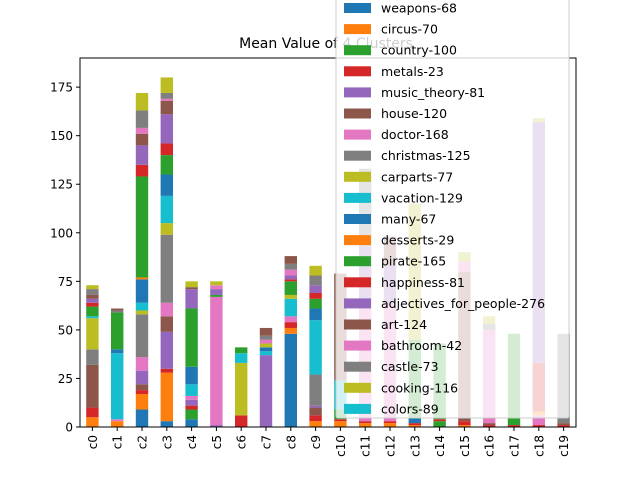 The width and height of the screenshot is (640, 480). Describe the element at coordinates (242, 442) in the screenshot. I see `x-tick-label-c6: c6` at that location.